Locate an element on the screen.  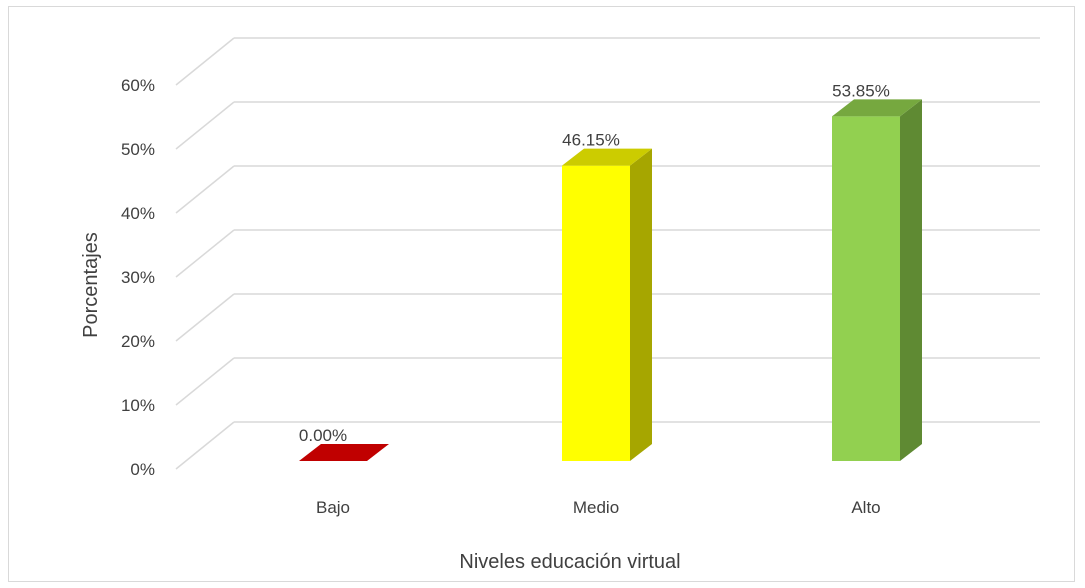
y-tick-label: 30% is located at coordinates (138, 277).